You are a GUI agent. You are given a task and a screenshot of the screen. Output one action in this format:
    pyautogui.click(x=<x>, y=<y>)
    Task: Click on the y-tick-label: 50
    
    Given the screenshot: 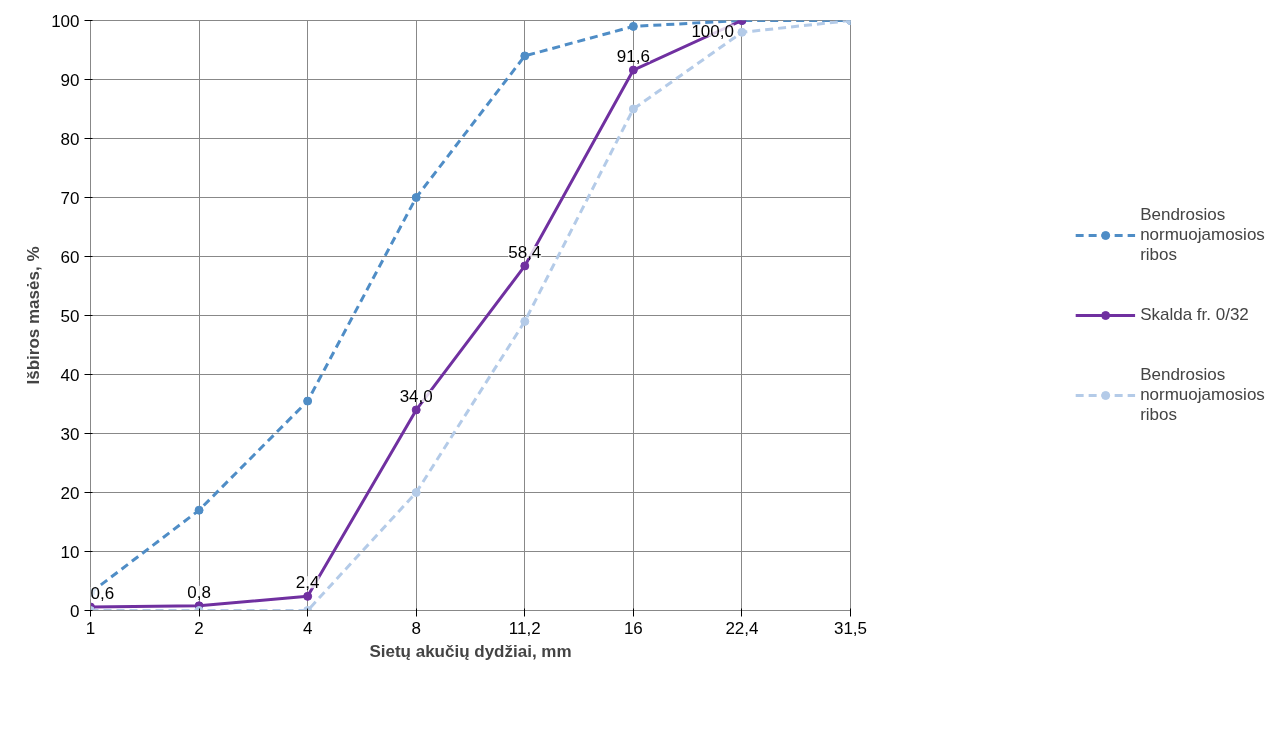 What is the action you would take?
    pyautogui.click(x=70, y=316)
    